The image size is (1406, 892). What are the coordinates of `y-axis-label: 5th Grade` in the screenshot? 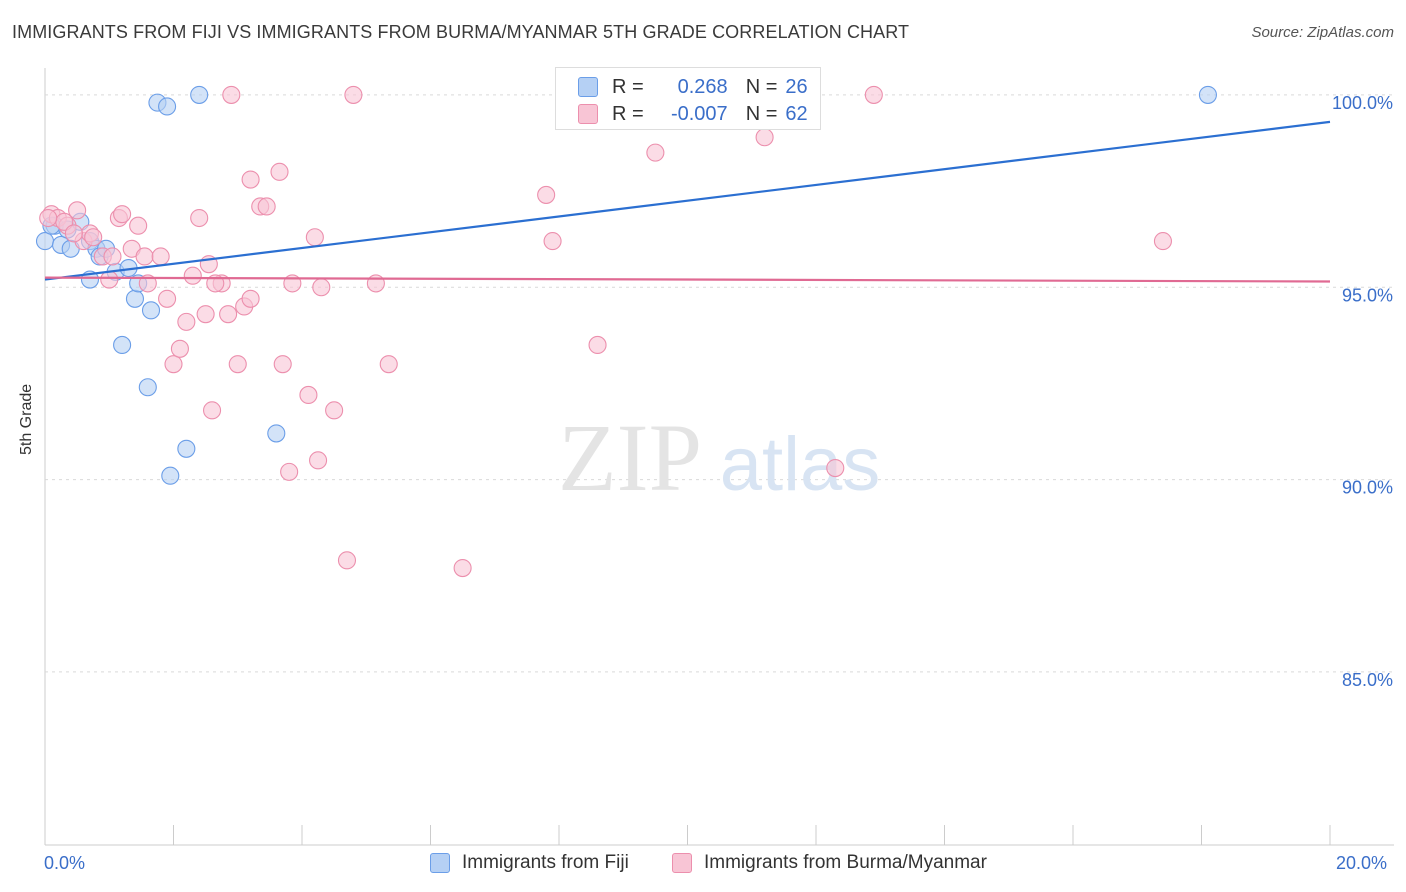 It's located at (26, 419).